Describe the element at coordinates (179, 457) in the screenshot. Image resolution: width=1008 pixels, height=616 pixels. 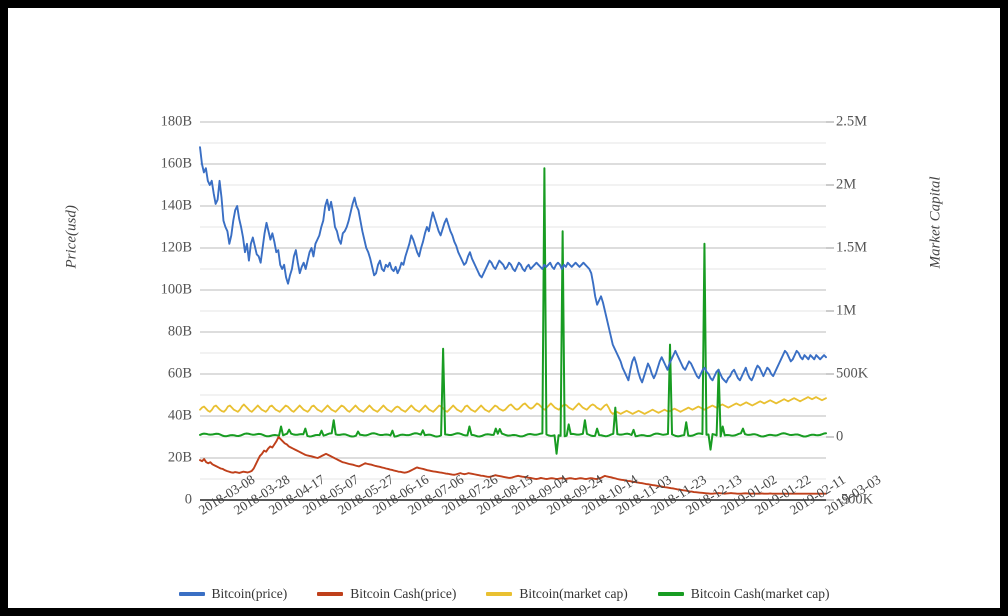
I see `left-axis-tick-label: 20B` at that location.